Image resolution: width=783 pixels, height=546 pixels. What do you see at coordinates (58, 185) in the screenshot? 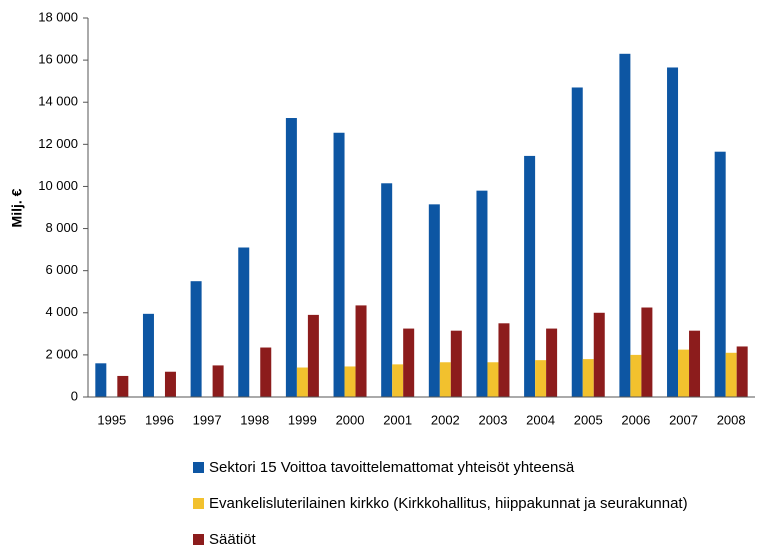
I see `y-tick-label: 10 000` at bounding box center [58, 185].